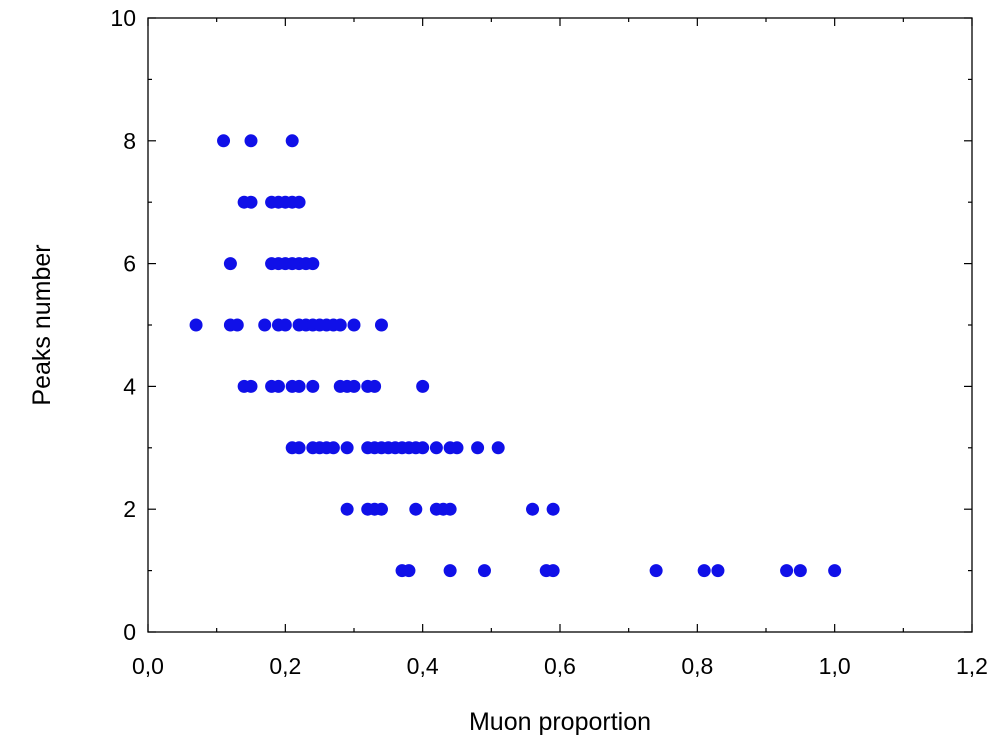 This screenshot has height=744, width=1006. Describe the element at coordinates (423, 666) in the screenshot. I see `x-tick-label: 0,4` at that location.